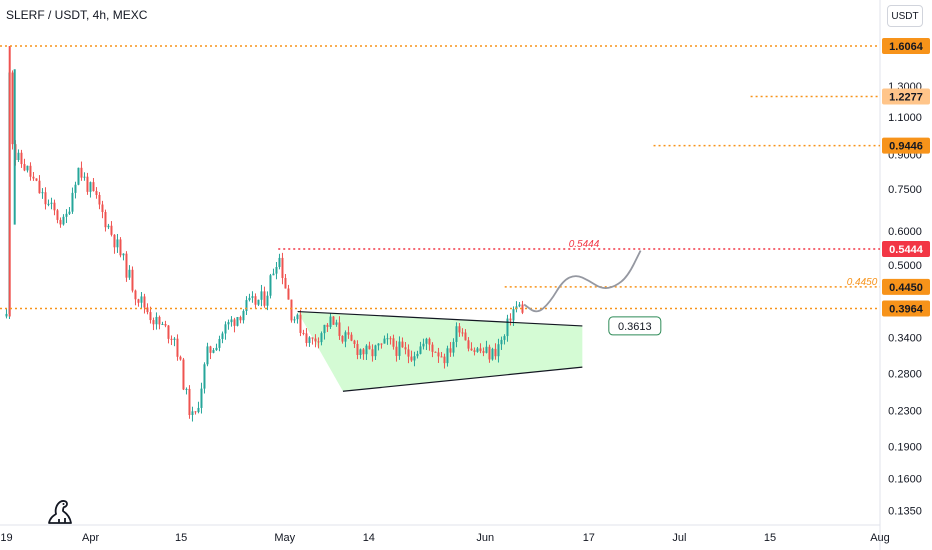 The image size is (932, 550). I want to click on triangle-callout-box, so click(635, 326).